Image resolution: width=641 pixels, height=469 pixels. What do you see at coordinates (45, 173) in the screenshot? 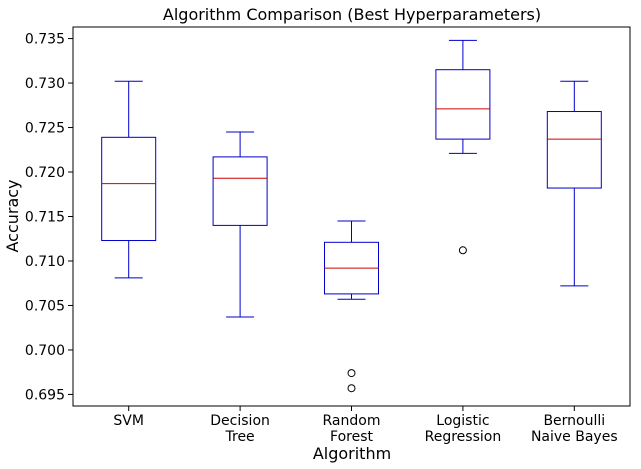
I see `y-tick-label: 0.720` at bounding box center [45, 173].